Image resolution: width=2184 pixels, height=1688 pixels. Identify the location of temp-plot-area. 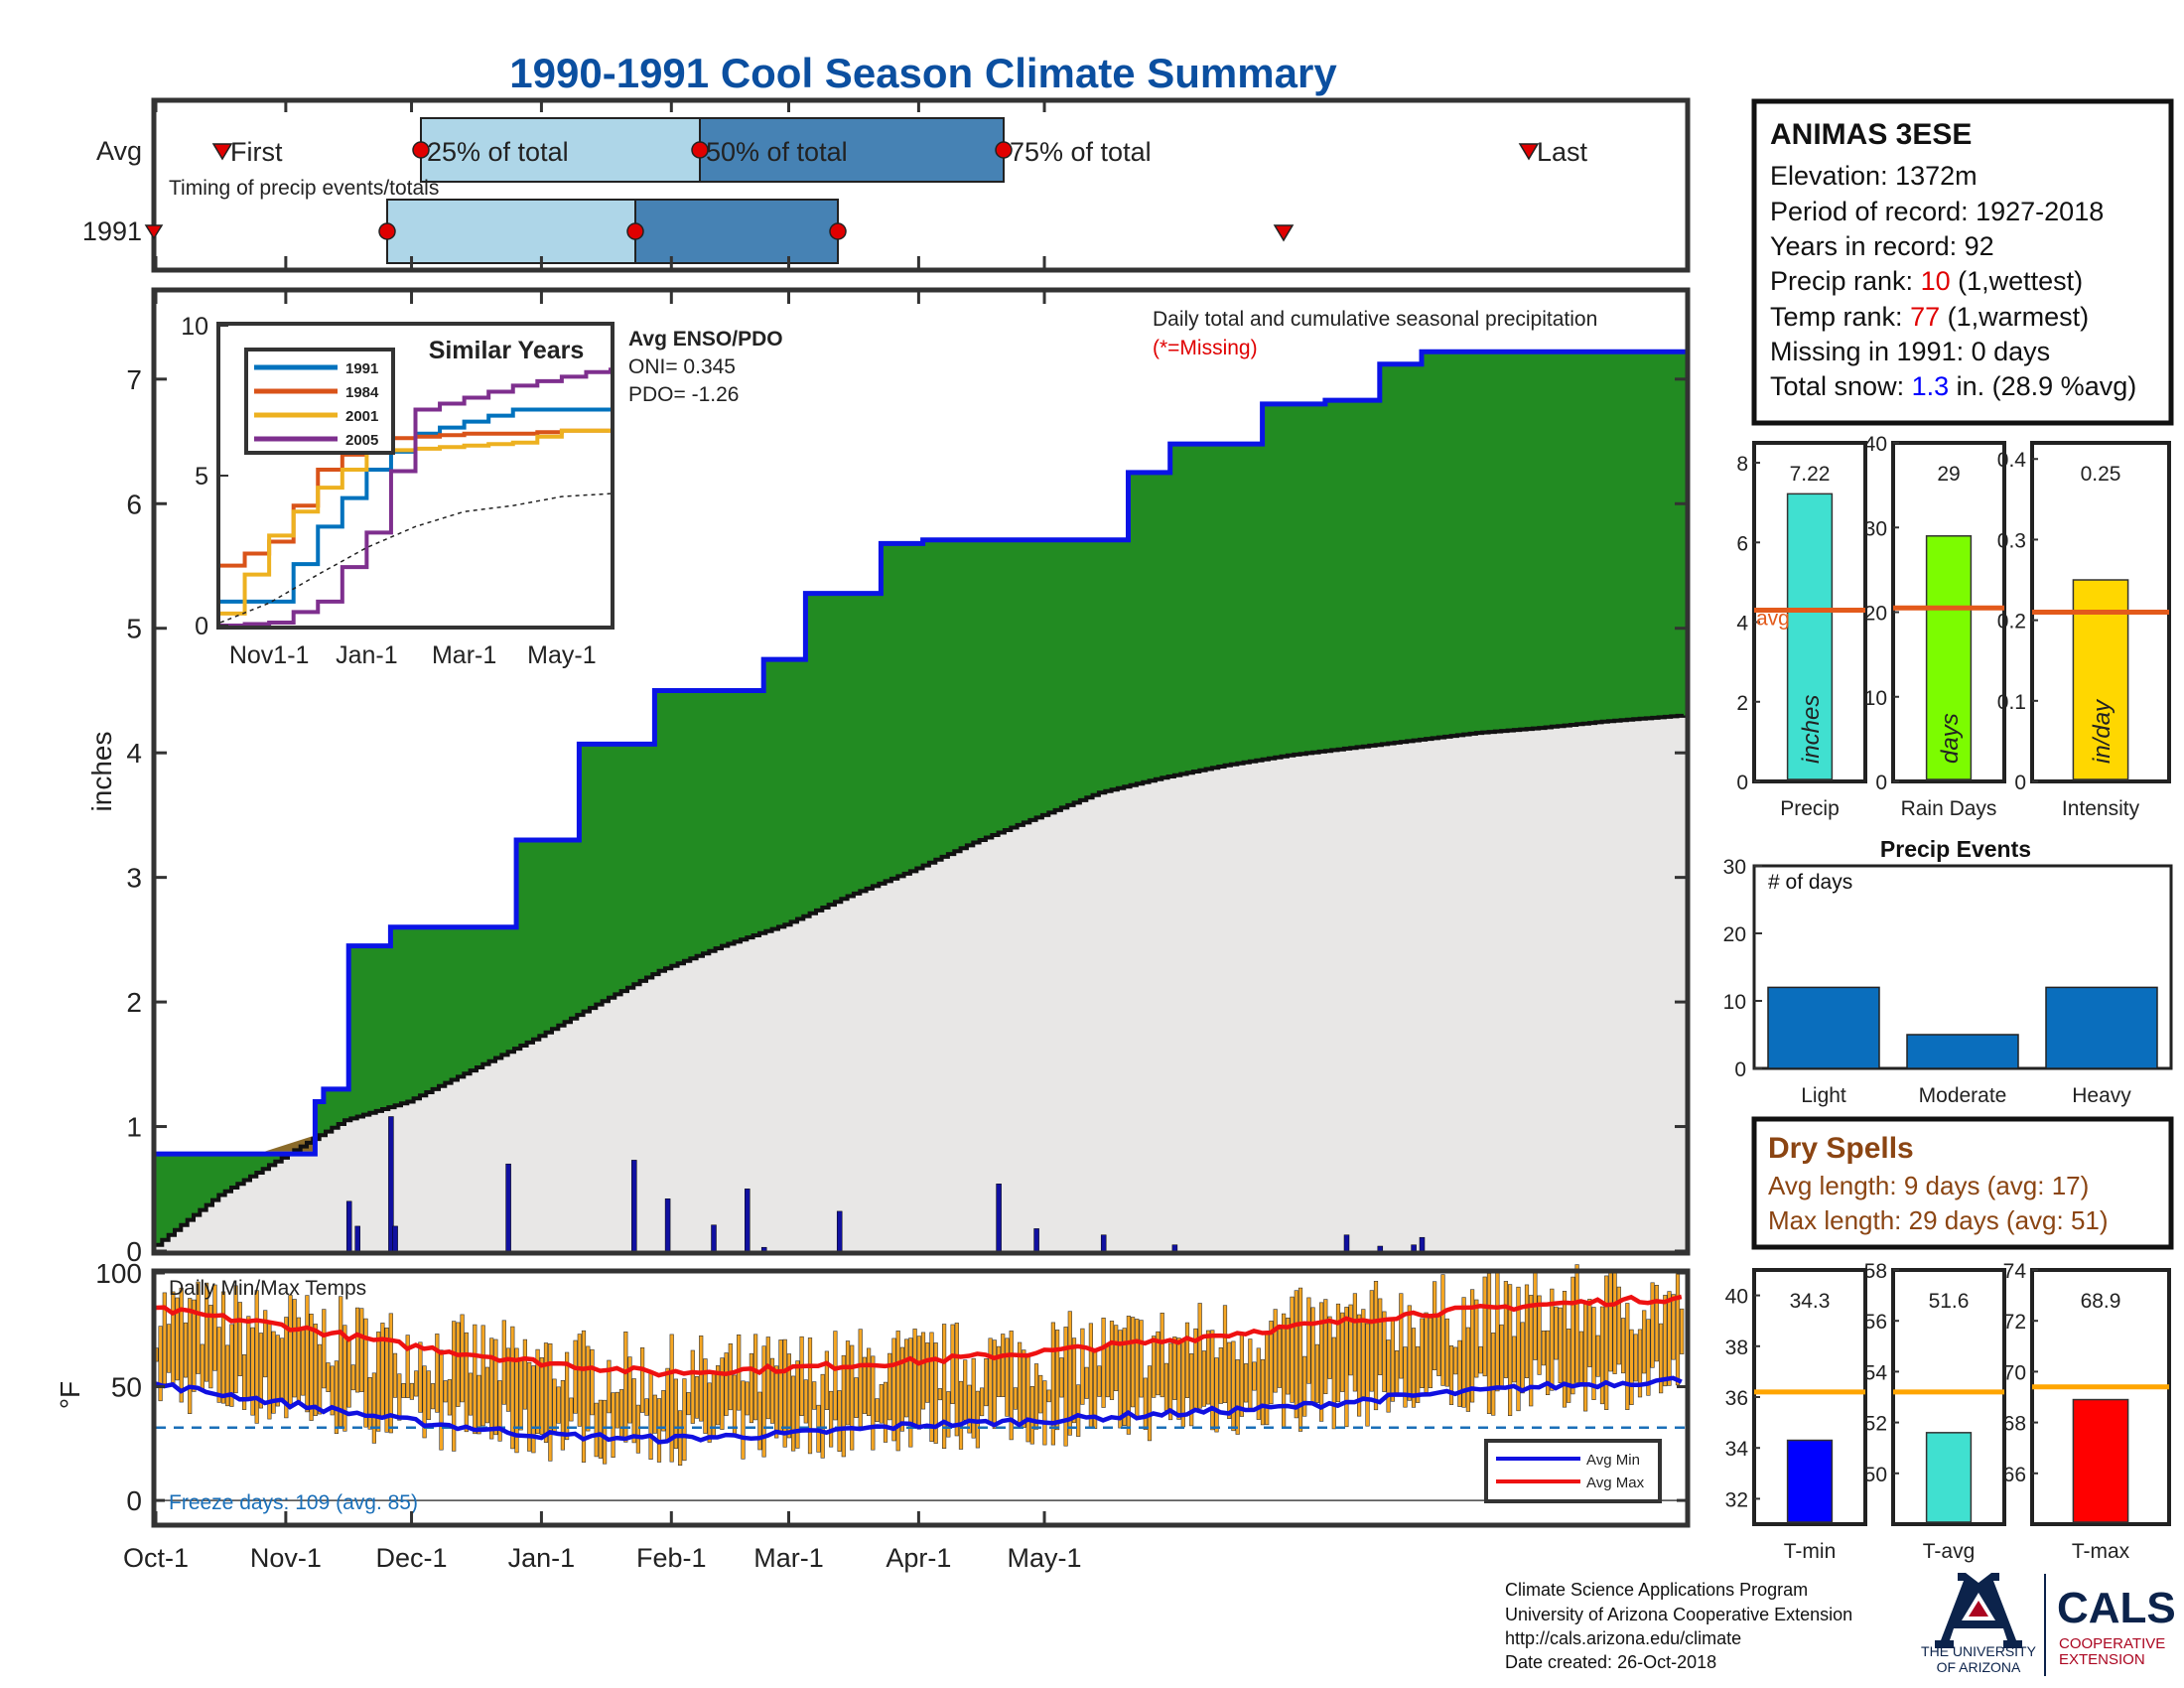
(920, 1382).